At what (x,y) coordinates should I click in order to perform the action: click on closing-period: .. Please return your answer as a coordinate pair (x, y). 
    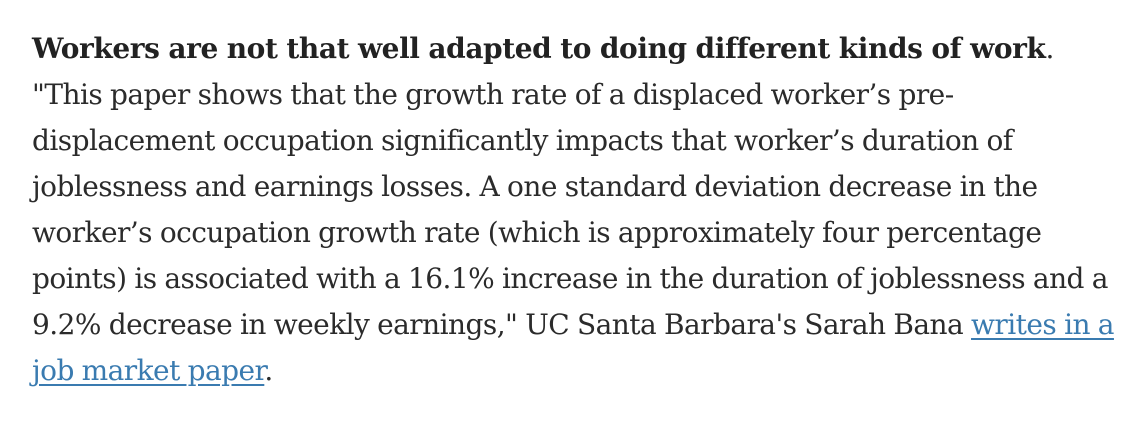
    Looking at the image, I should click on (268, 370).